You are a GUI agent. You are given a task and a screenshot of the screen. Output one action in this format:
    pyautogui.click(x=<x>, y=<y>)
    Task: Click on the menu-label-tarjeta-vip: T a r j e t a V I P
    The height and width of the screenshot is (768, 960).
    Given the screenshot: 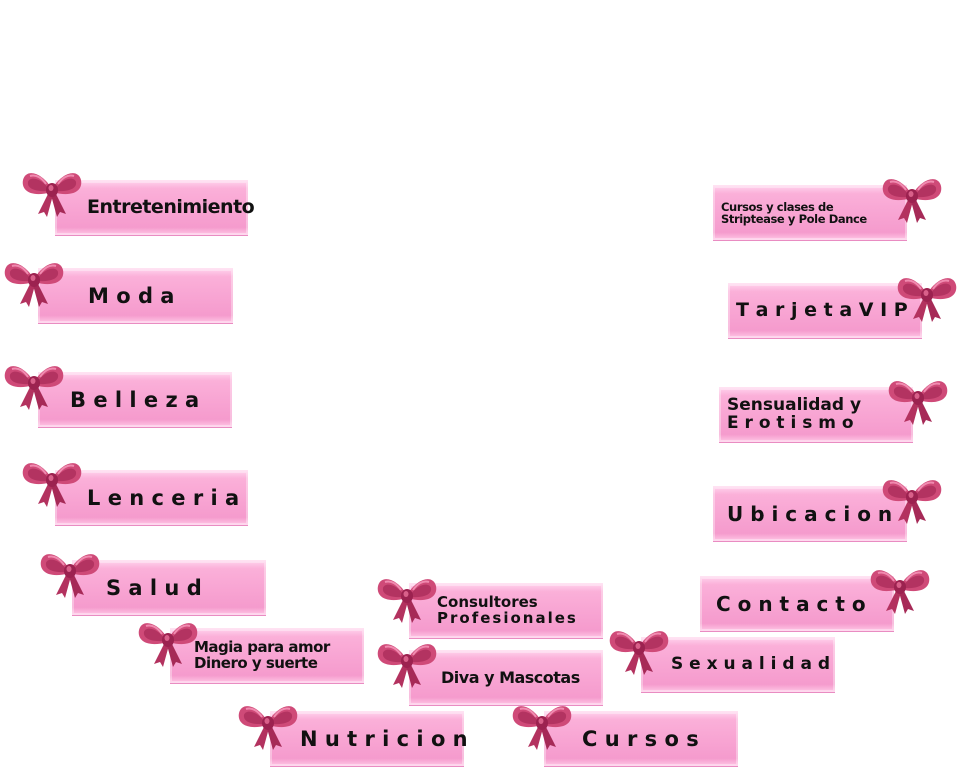 What is the action you would take?
    pyautogui.click(x=822, y=310)
    